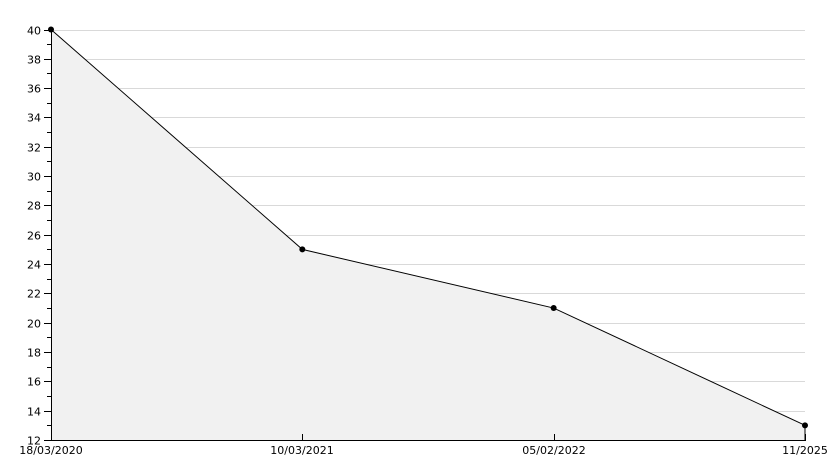  I want to click on y-tick-label: 32, so click(34, 147).